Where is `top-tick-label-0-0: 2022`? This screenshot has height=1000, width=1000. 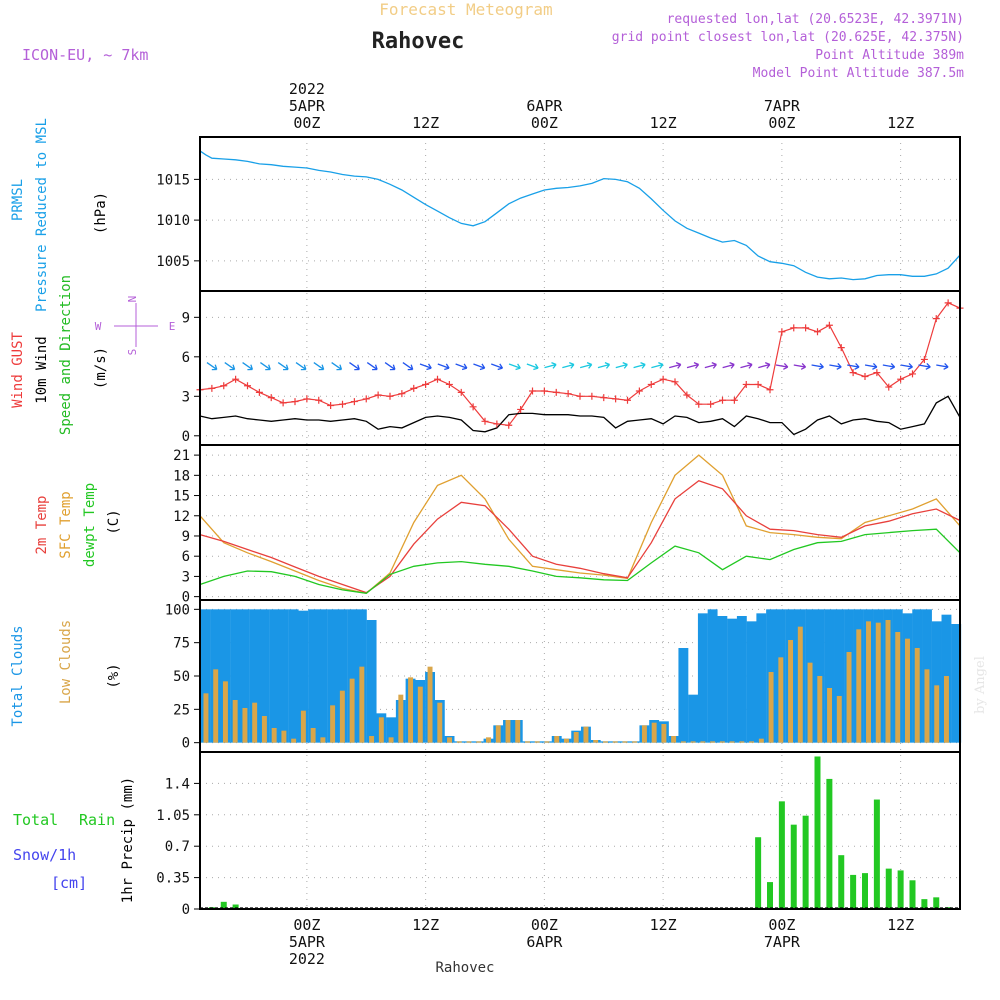 top-tick-label-0-0: 2022 is located at coordinates (307, 89).